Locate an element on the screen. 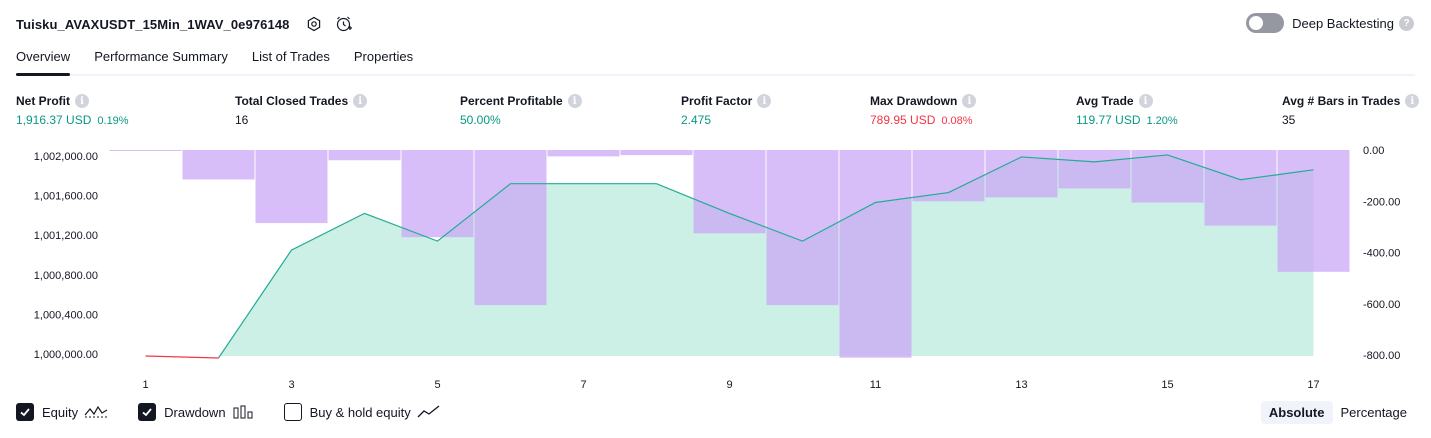 The image size is (1431, 438). right-axis-tick-label: -800.00 is located at coordinates (1381, 356).